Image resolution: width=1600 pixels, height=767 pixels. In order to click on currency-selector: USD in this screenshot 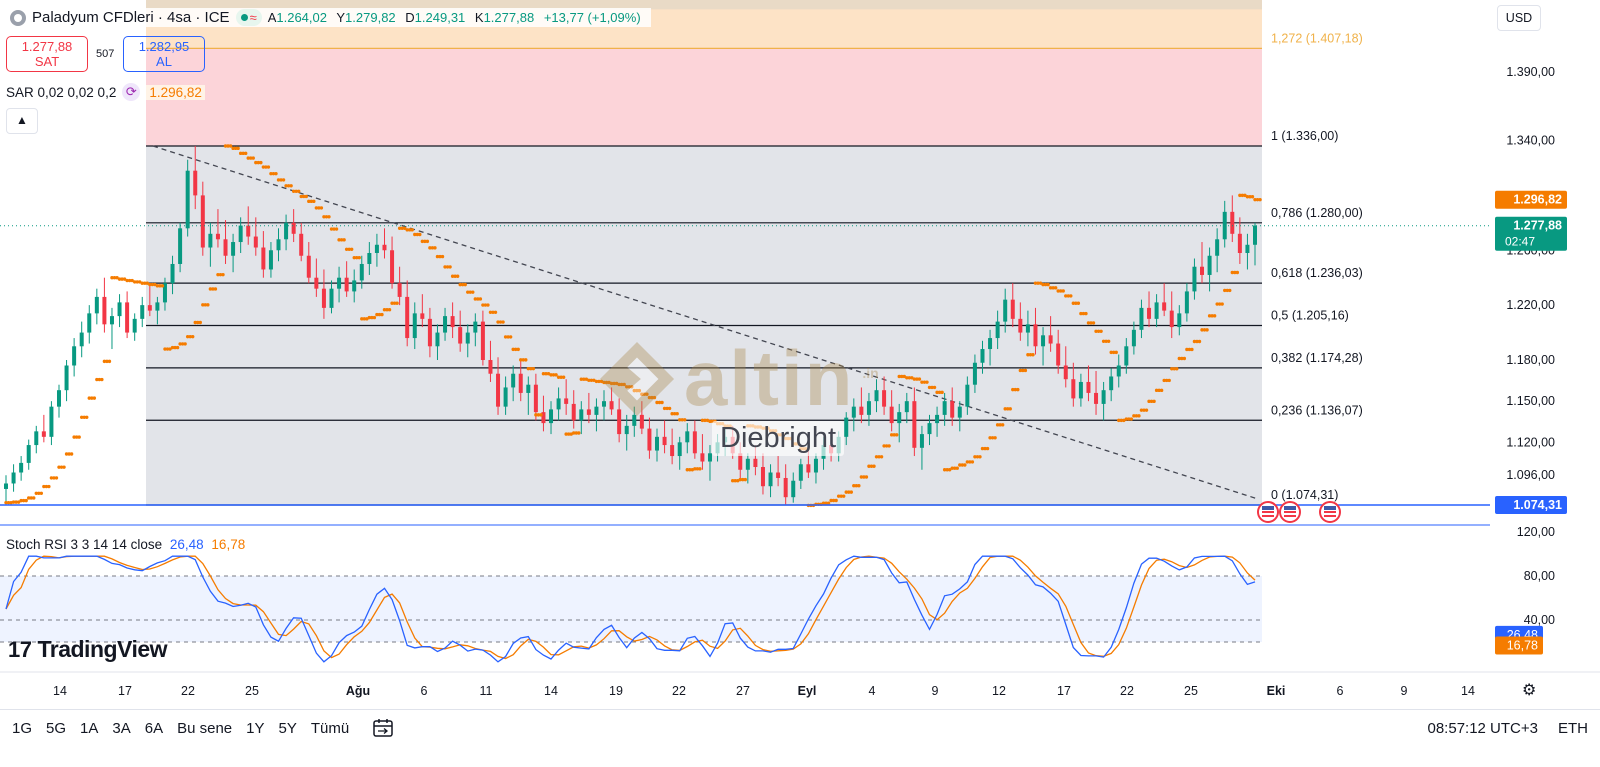, I will do `click(1519, 18)`.